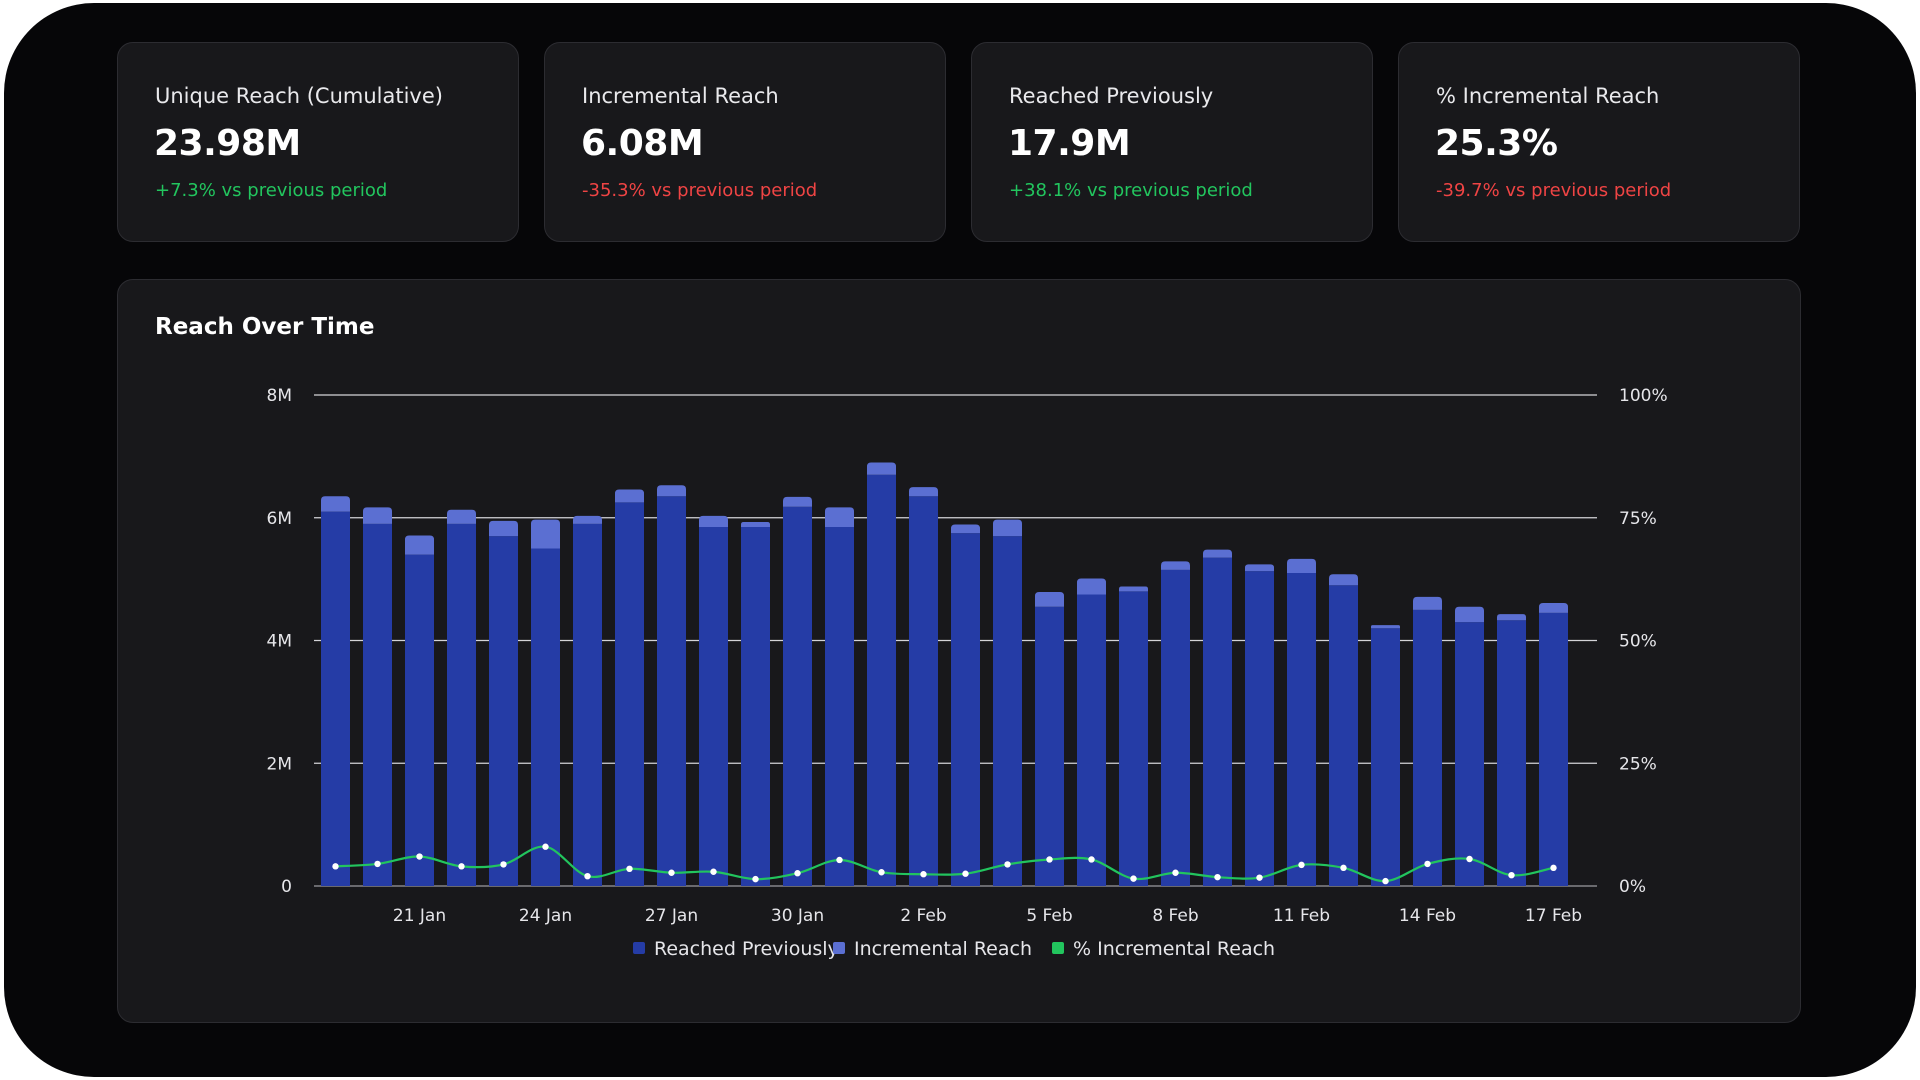 The height and width of the screenshot is (1080, 1920). What do you see at coordinates (1548, 96) in the screenshot?
I see `kpi-label: % Incremental Reach` at bounding box center [1548, 96].